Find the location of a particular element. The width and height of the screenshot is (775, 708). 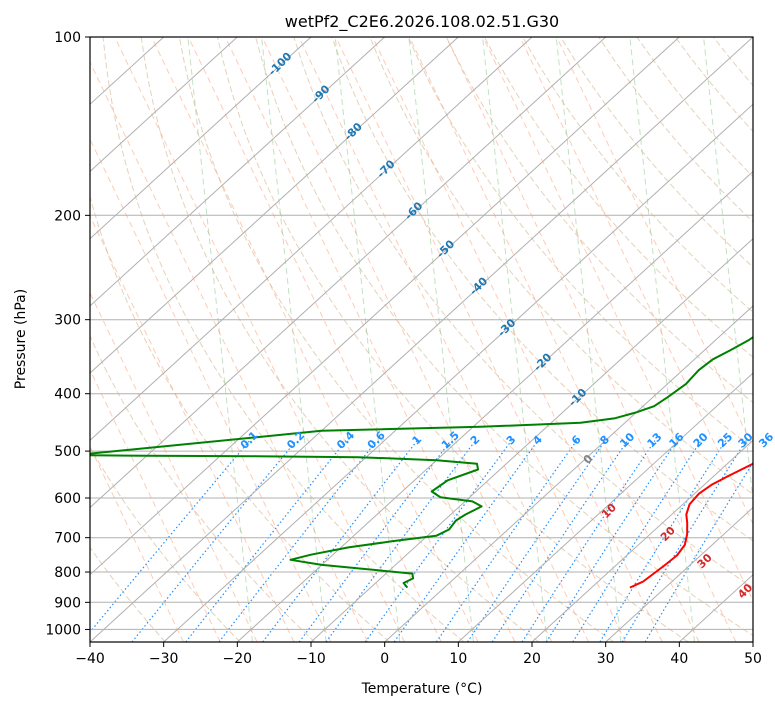

x-tick-label: −40 is located at coordinates (90, 659).